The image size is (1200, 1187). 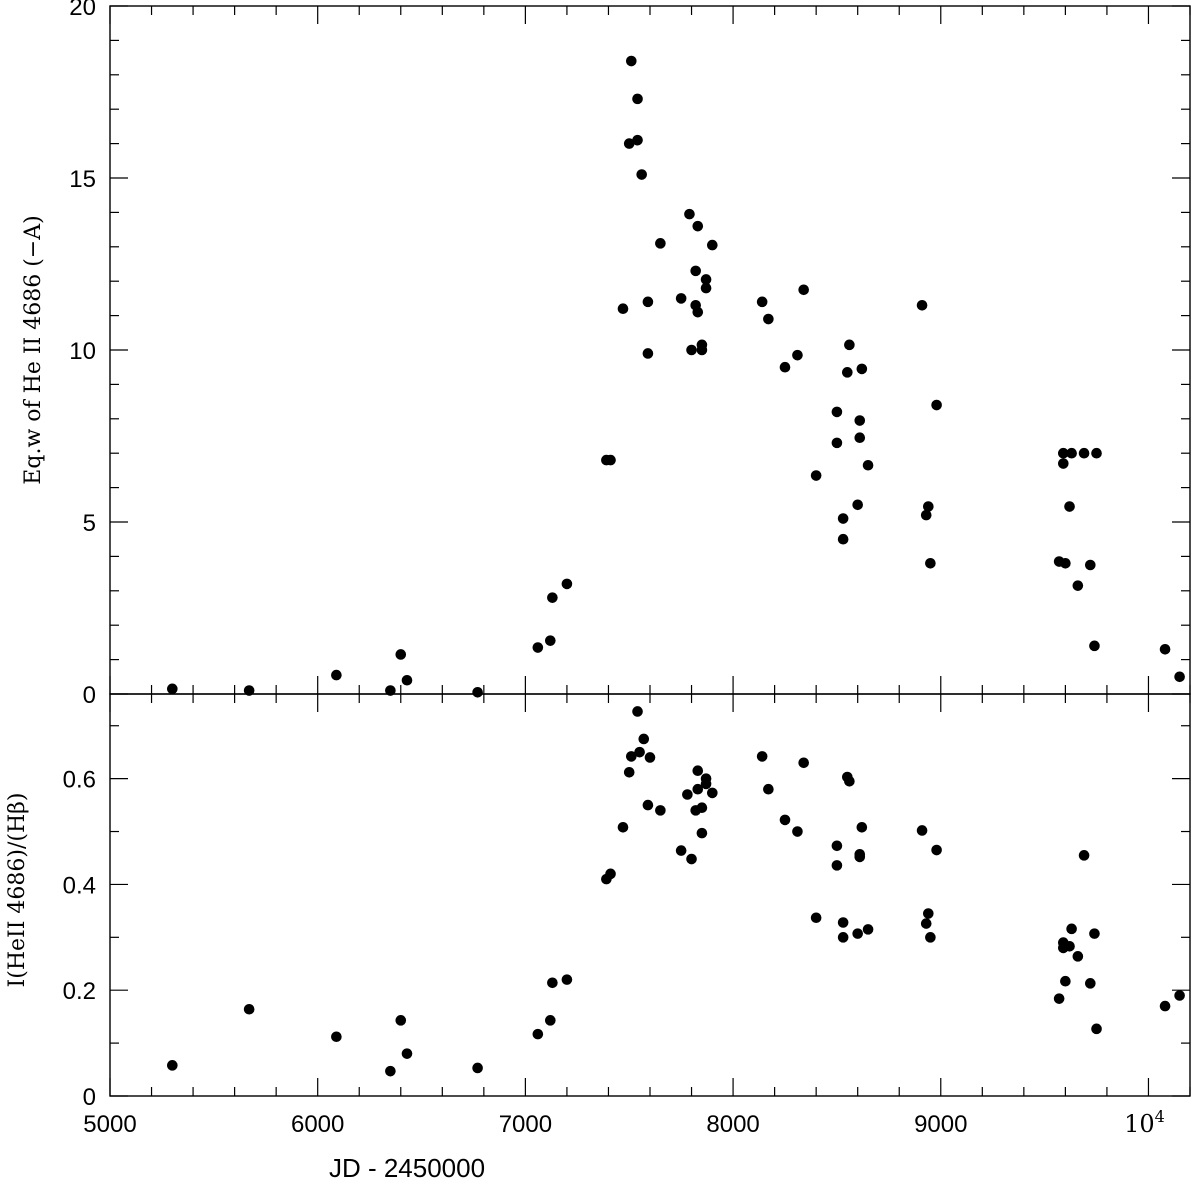 What do you see at coordinates (79, 885) in the screenshot?
I see `y-tick-label: 0.4` at bounding box center [79, 885].